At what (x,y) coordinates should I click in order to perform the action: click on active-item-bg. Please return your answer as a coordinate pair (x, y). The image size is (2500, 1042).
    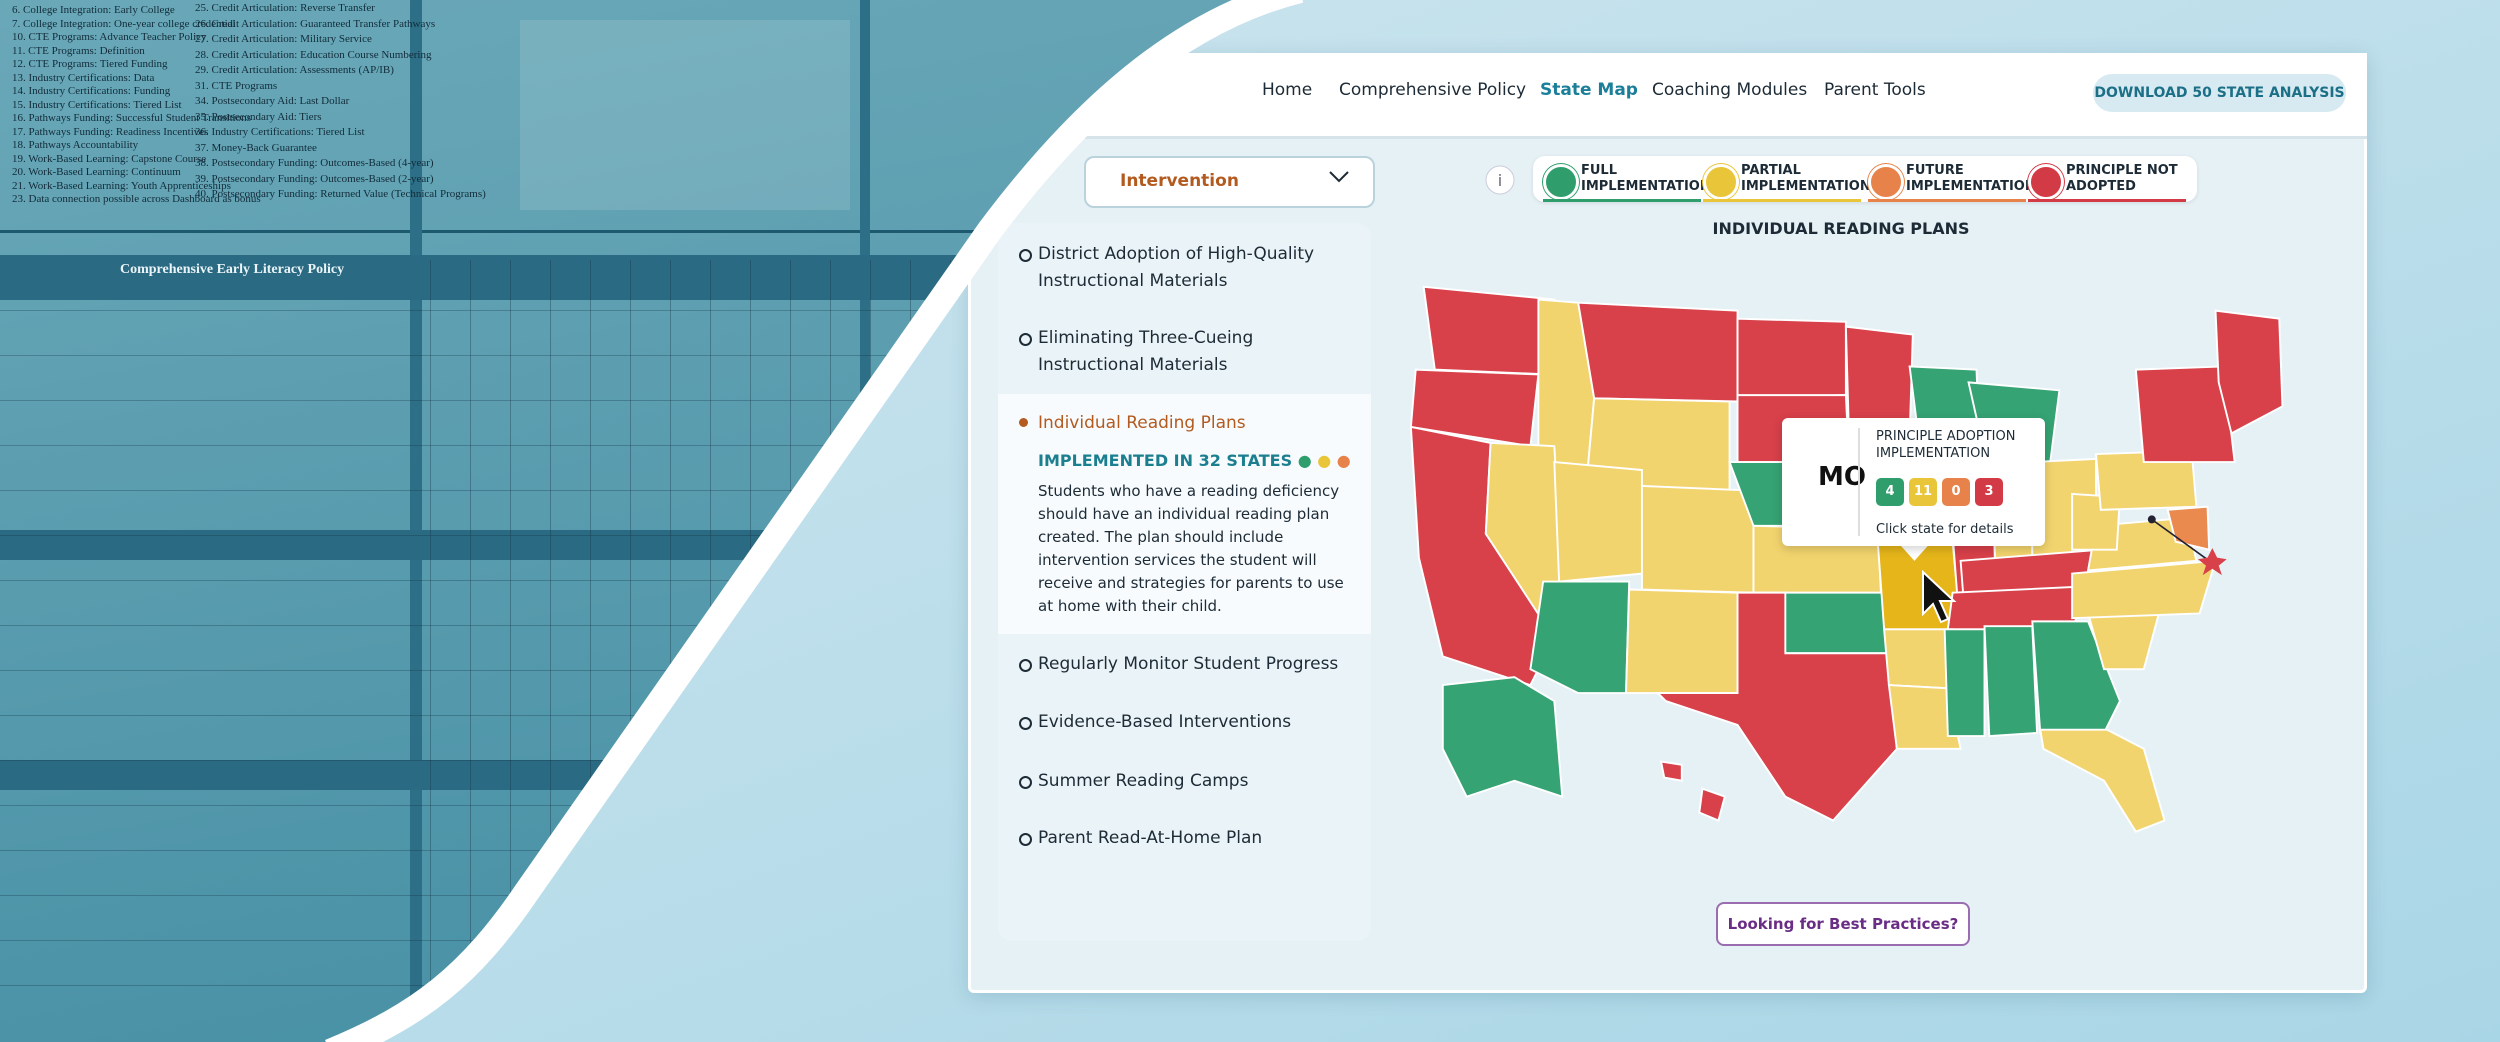
    Looking at the image, I should click on (1184, 514).